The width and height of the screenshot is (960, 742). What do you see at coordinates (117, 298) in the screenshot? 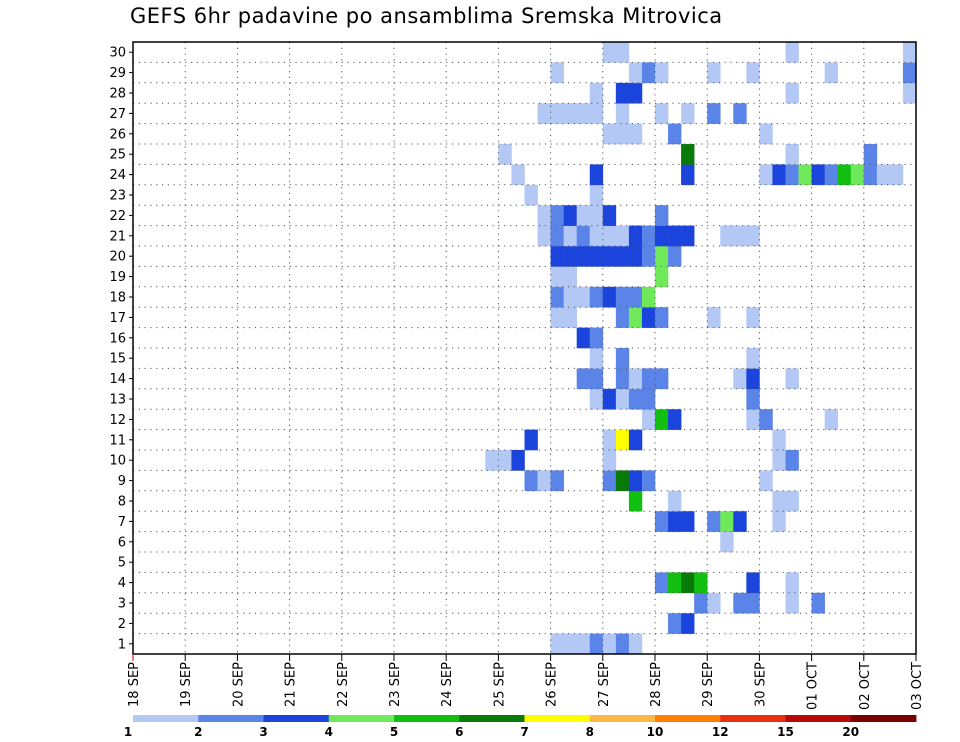
I see `y-tick-label: 18` at bounding box center [117, 298].